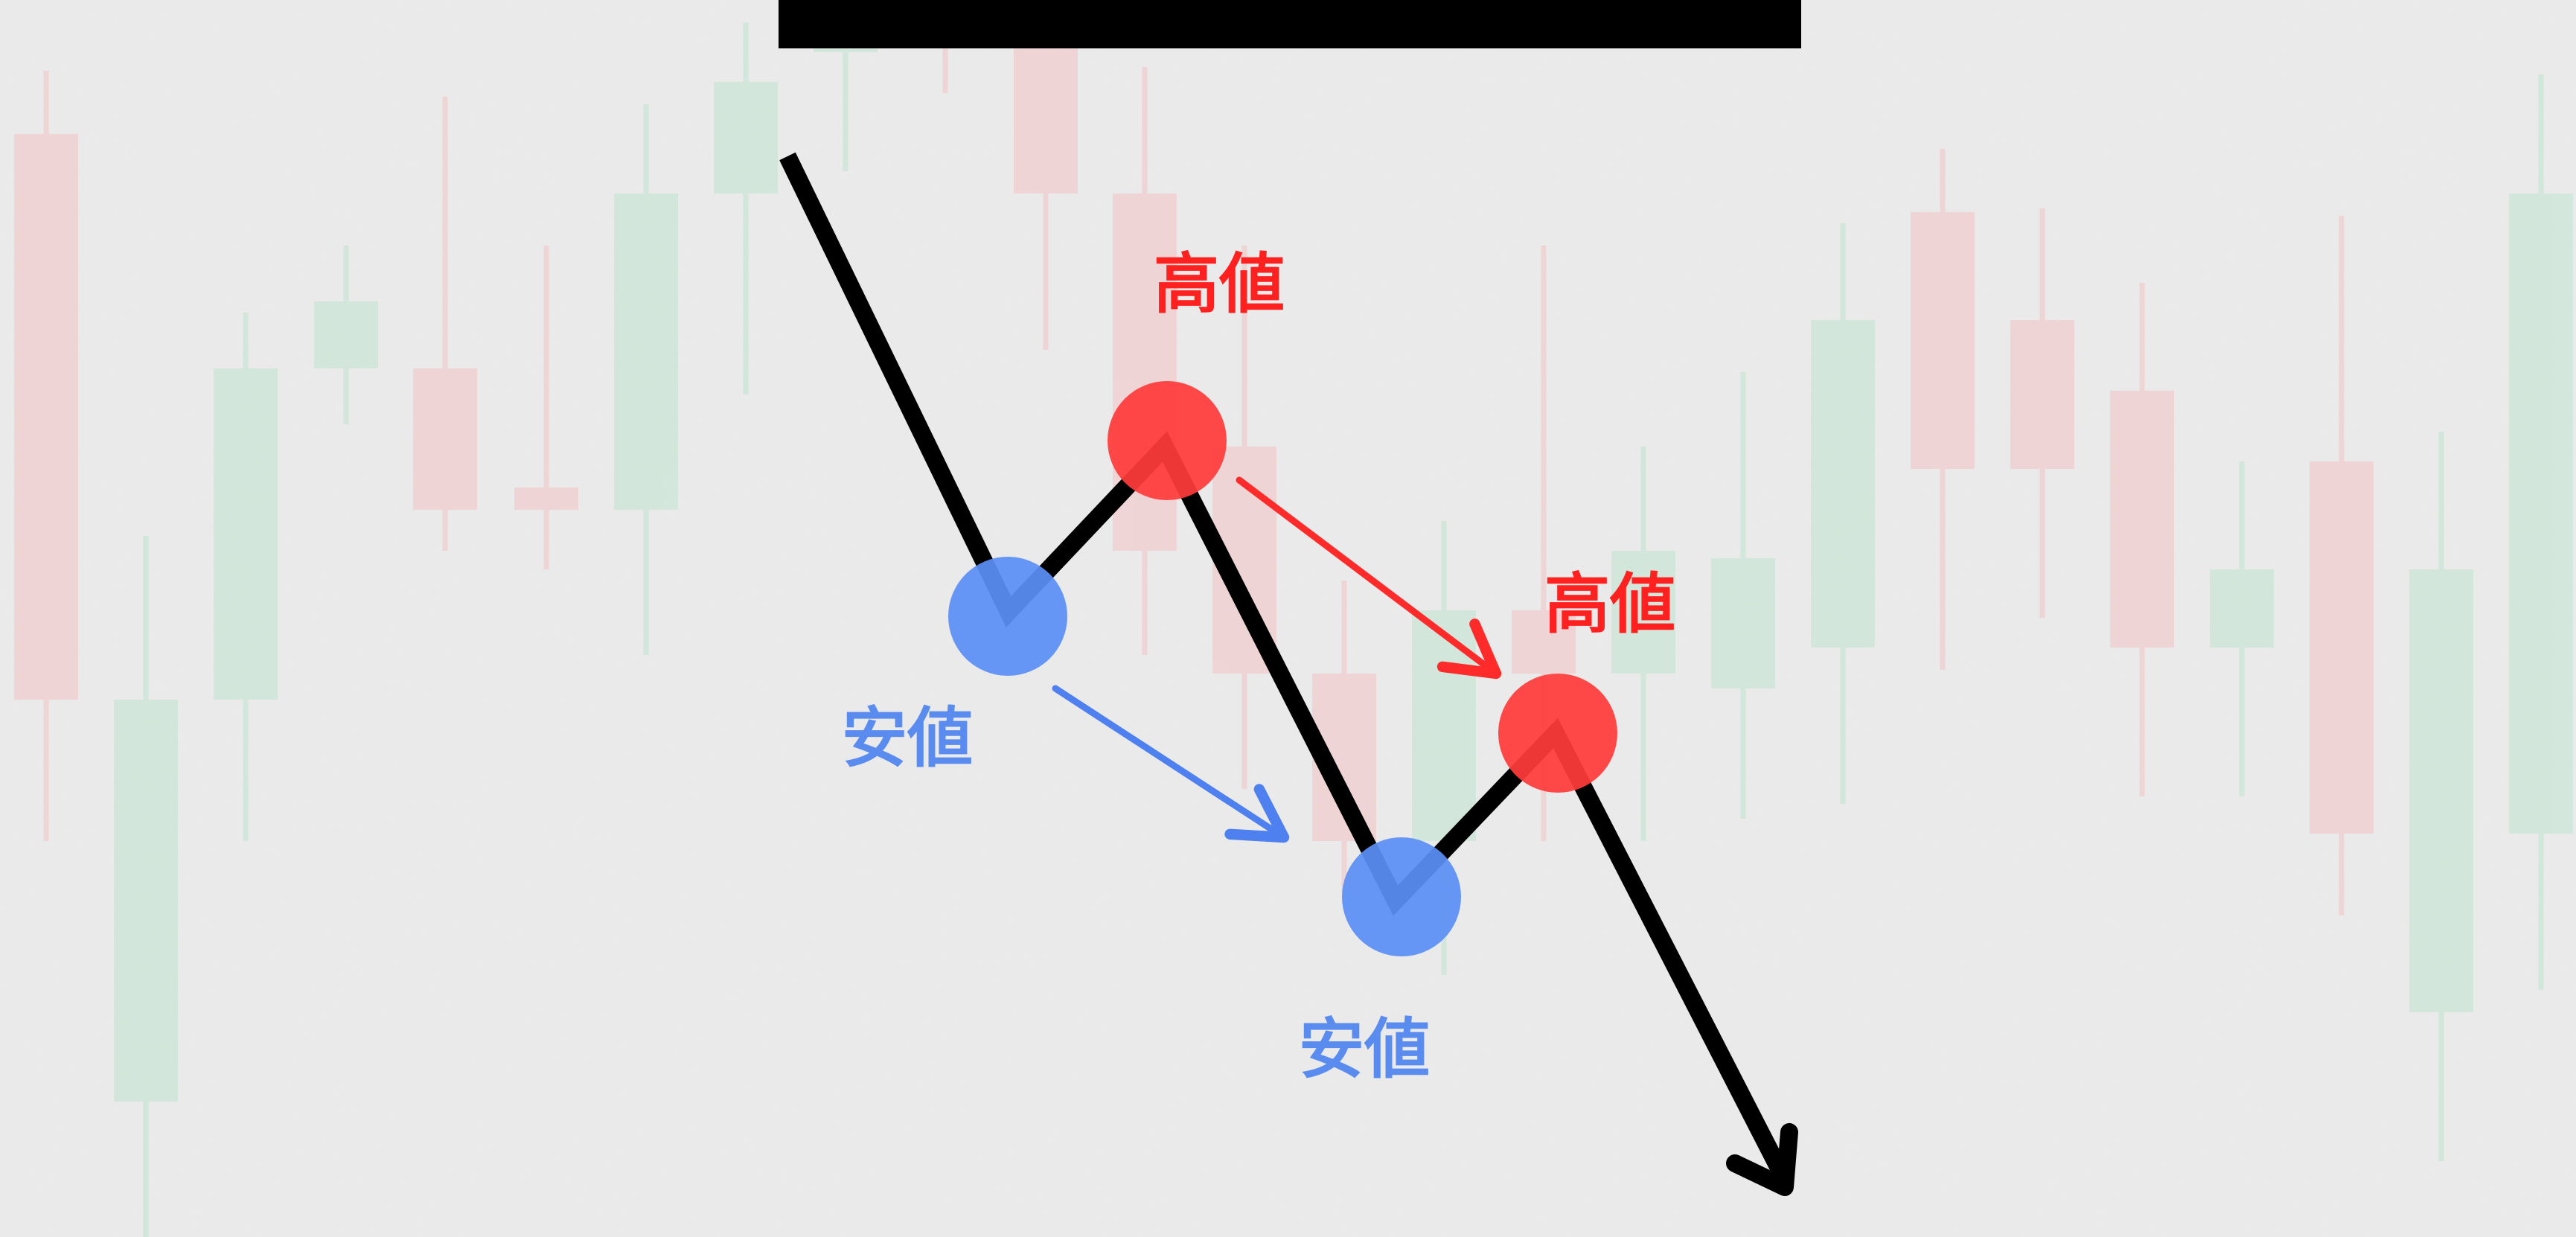  I want to click on high-label-1: 高値, so click(1220, 284).